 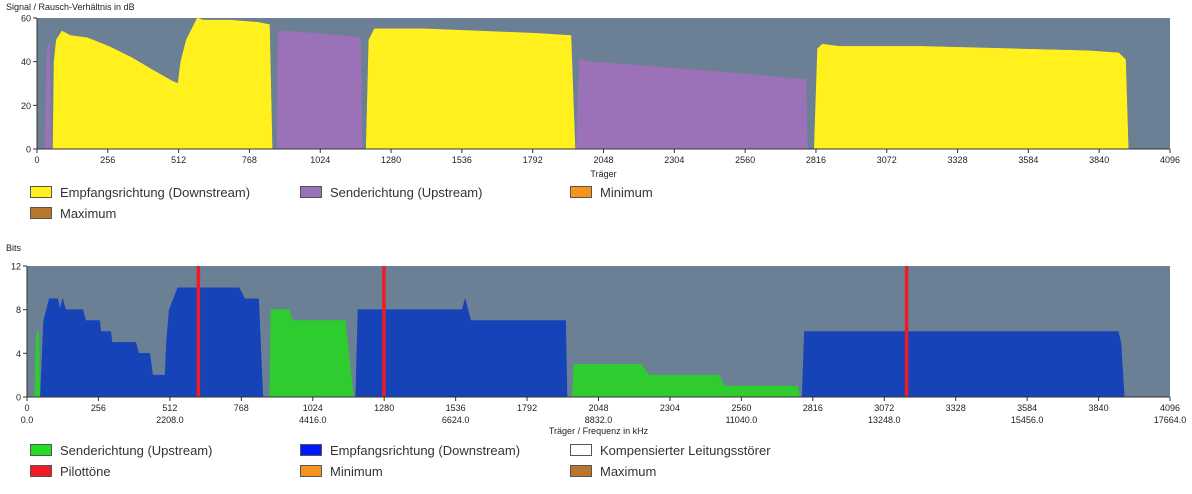 What do you see at coordinates (603, 174) in the screenshot?
I see `x-axis-label: Träger` at bounding box center [603, 174].